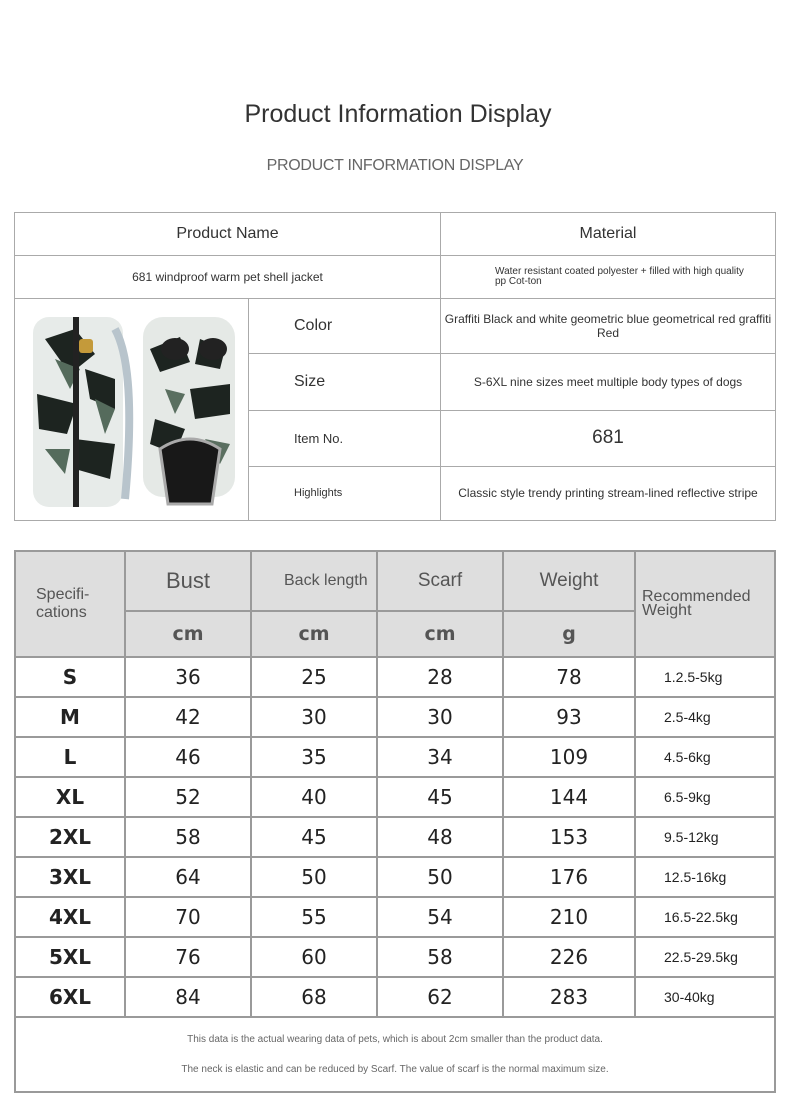 The height and width of the screenshot is (1109, 790). I want to click on scarf-cell: 30, so click(440, 717).